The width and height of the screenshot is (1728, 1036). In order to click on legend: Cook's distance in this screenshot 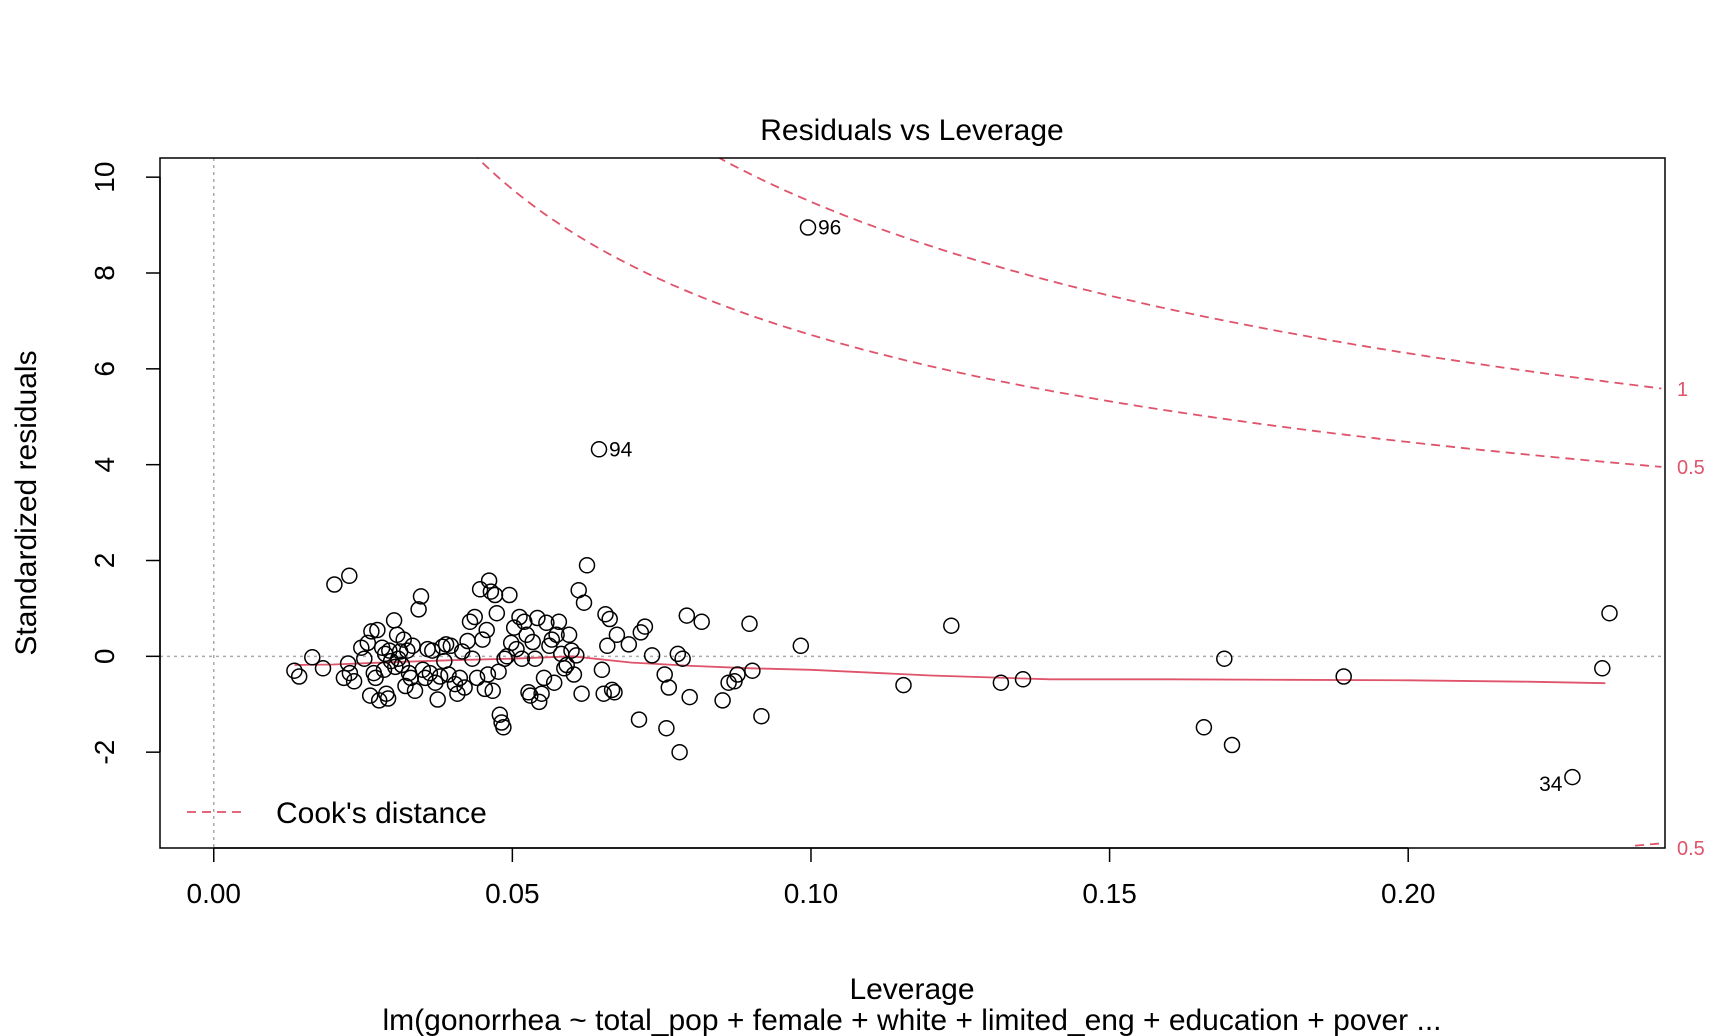, I will do `click(337, 813)`.